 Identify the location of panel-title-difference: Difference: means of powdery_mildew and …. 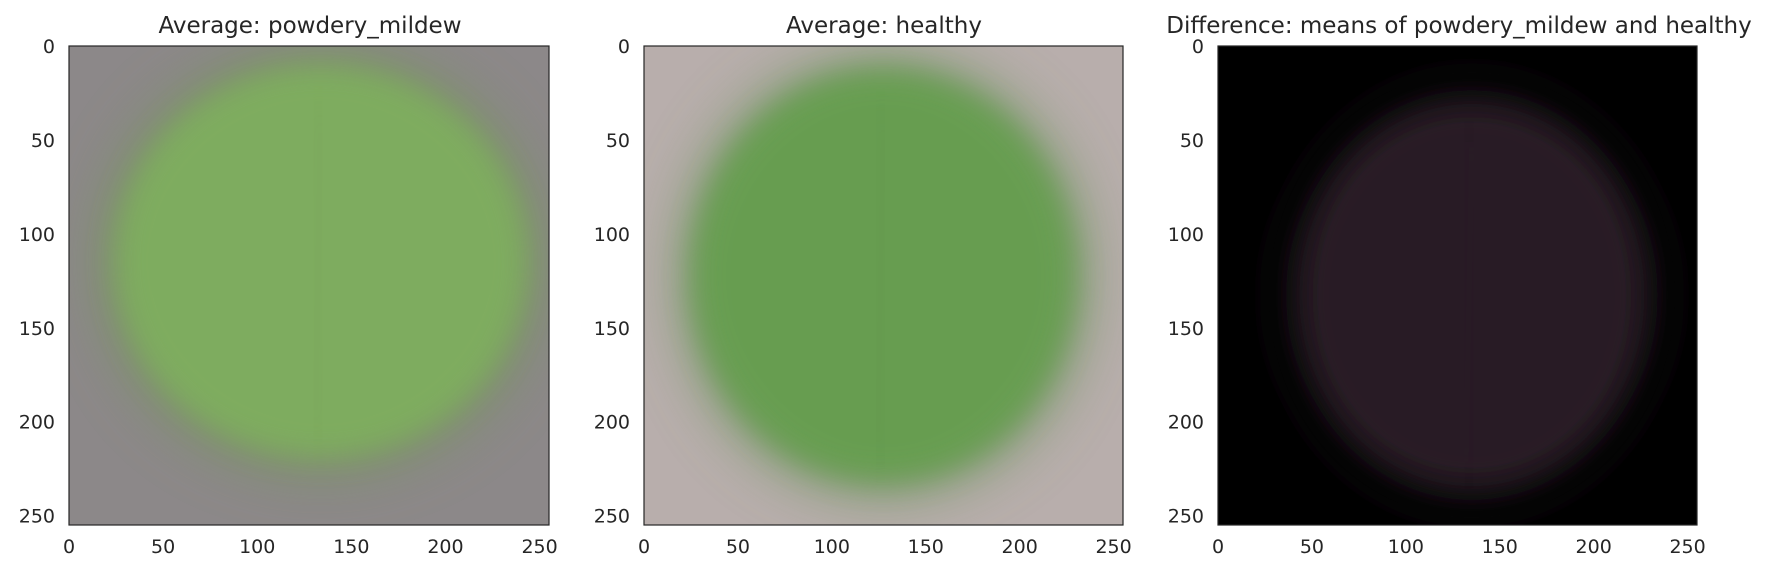
(1459, 26).